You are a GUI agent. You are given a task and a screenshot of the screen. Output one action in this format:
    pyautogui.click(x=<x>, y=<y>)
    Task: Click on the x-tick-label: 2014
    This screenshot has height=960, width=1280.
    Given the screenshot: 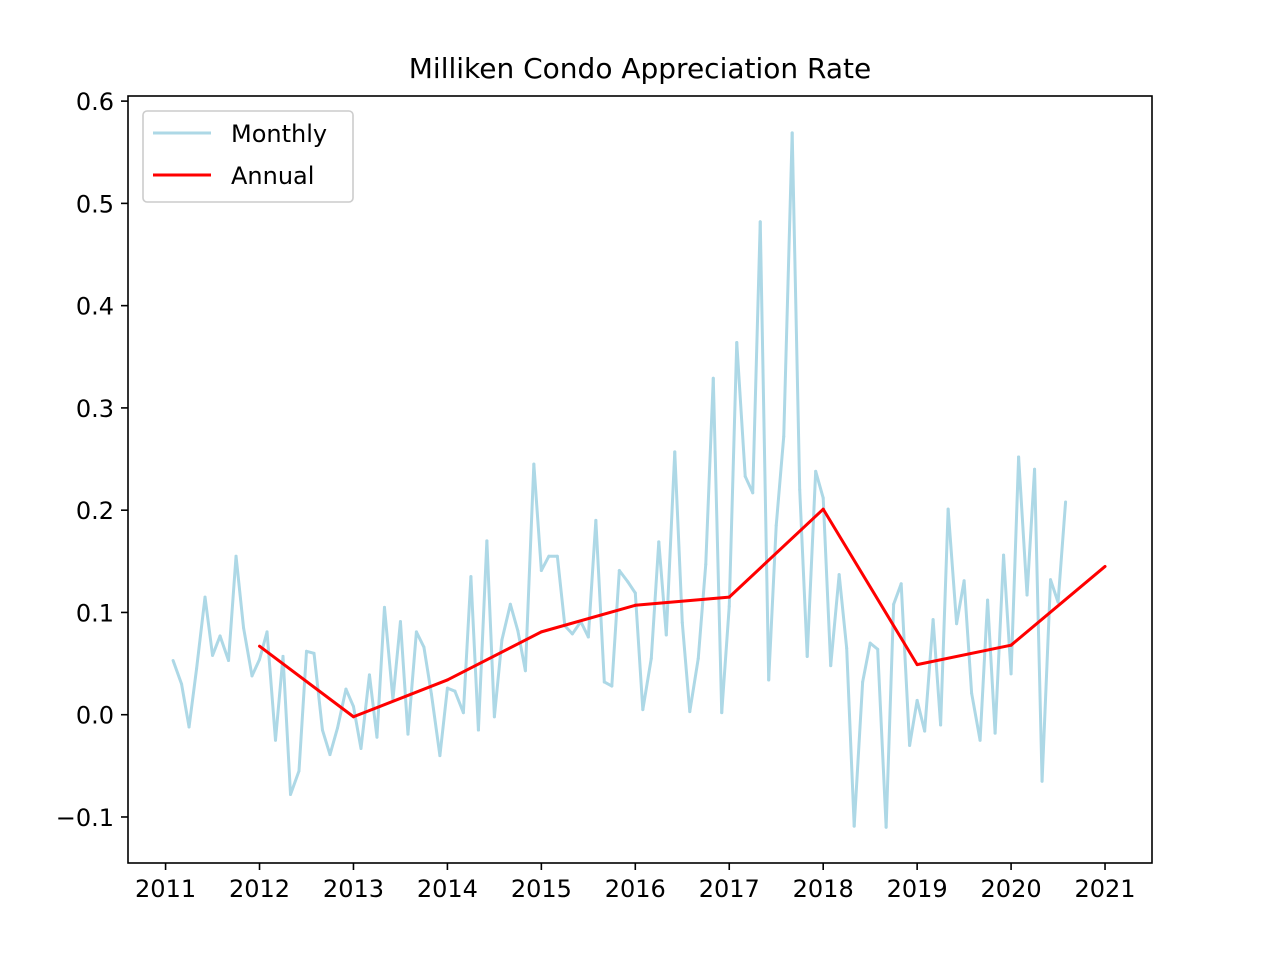 What is the action you would take?
    pyautogui.click(x=447, y=889)
    